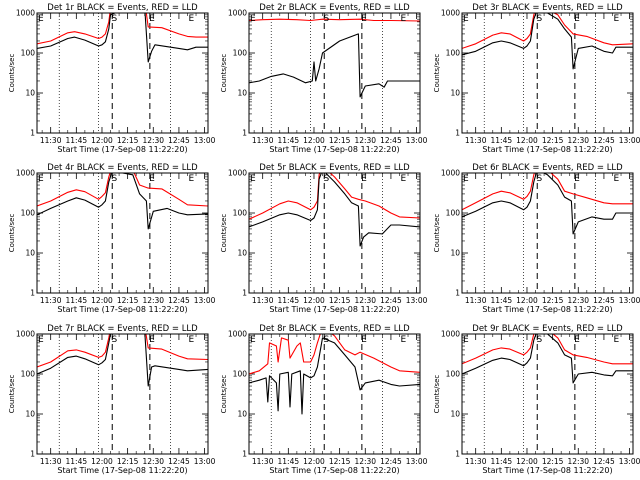 The image size is (640, 480). What do you see at coordinates (122, 168) in the screenshot?
I see `panel-title: Det 4r BLACK = Events, RED = LLD` at bounding box center [122, 168].